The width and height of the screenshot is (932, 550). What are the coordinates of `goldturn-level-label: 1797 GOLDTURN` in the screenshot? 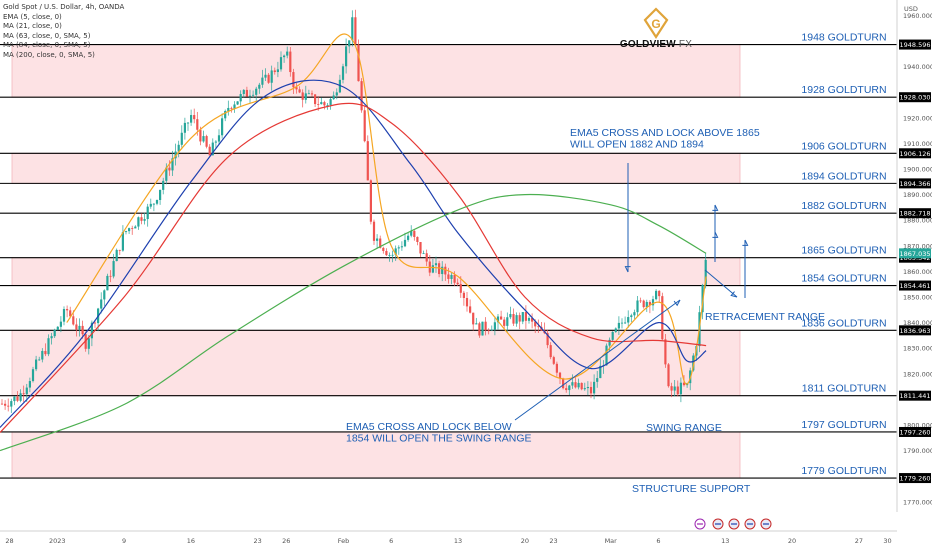 It's located at (843, 425).